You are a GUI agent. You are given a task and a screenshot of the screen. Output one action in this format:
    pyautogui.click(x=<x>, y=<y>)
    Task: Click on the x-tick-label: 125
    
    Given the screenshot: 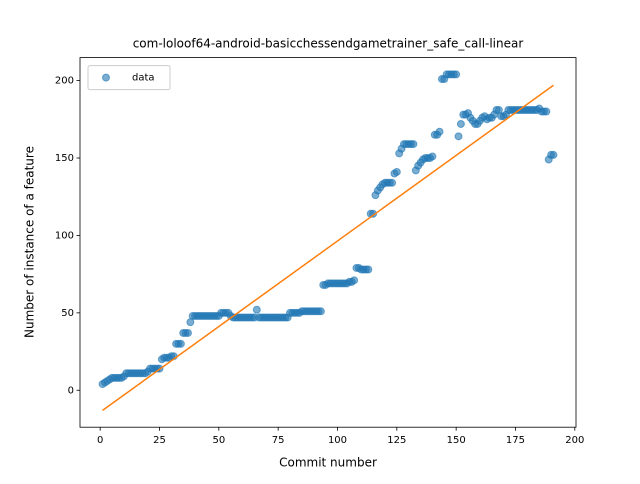 What is the action you would take?
    pyautogui.click(x=396, y=440)
    